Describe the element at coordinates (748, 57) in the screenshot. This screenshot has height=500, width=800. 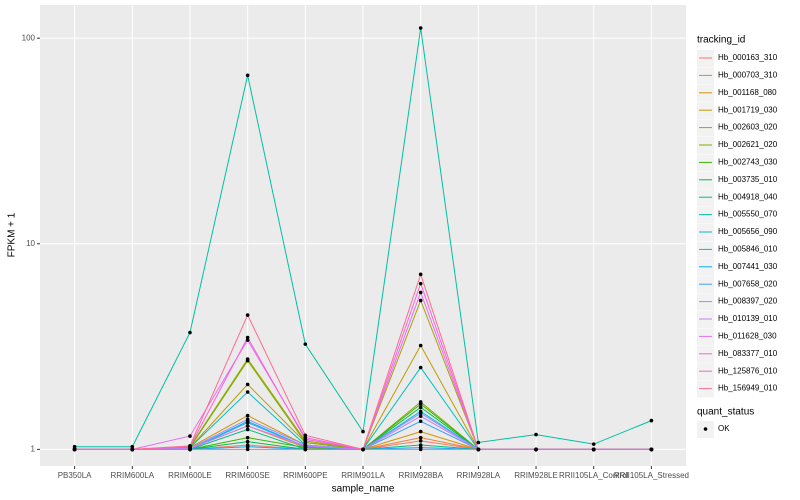
I see `legend-label: Hb_000163_310` at that location.